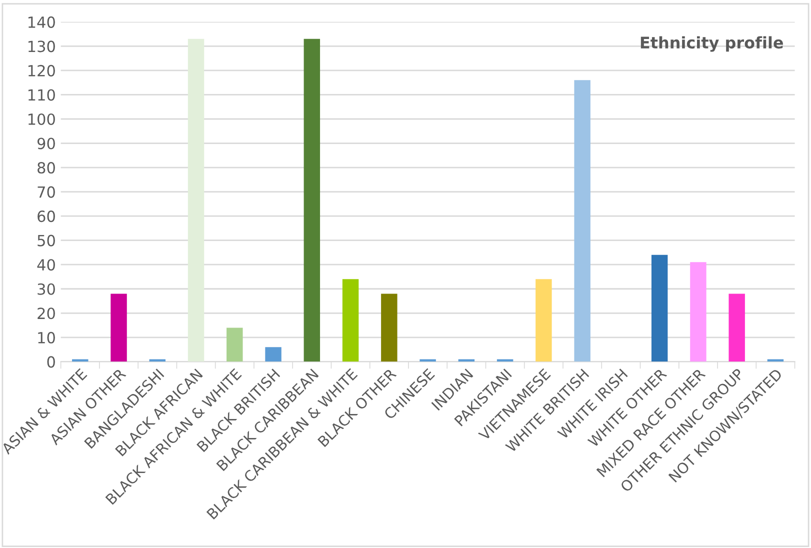 Image resolution: width=811 pixels, height=548 pixels. Describe the element at coordinates (46, 265) in the screenshot. I see `y-tick-label: 40` at that location.